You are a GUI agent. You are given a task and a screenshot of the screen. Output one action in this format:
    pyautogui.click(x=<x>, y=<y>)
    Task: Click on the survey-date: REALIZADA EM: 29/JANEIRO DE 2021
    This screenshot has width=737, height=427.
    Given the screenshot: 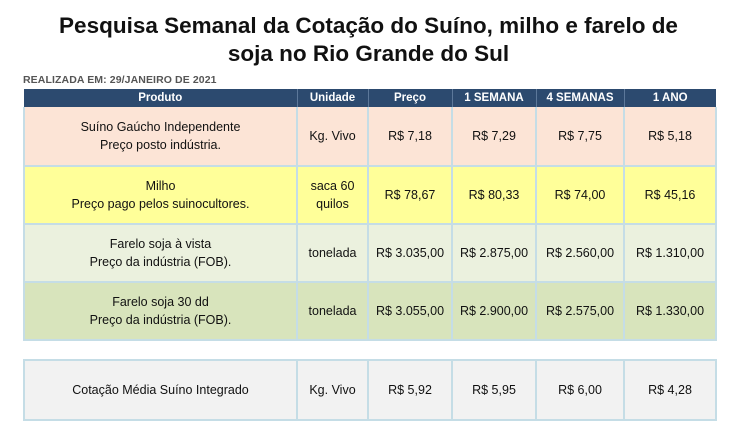 What is the action you would take?
    pyautogui.click(x=120, y=80)
    